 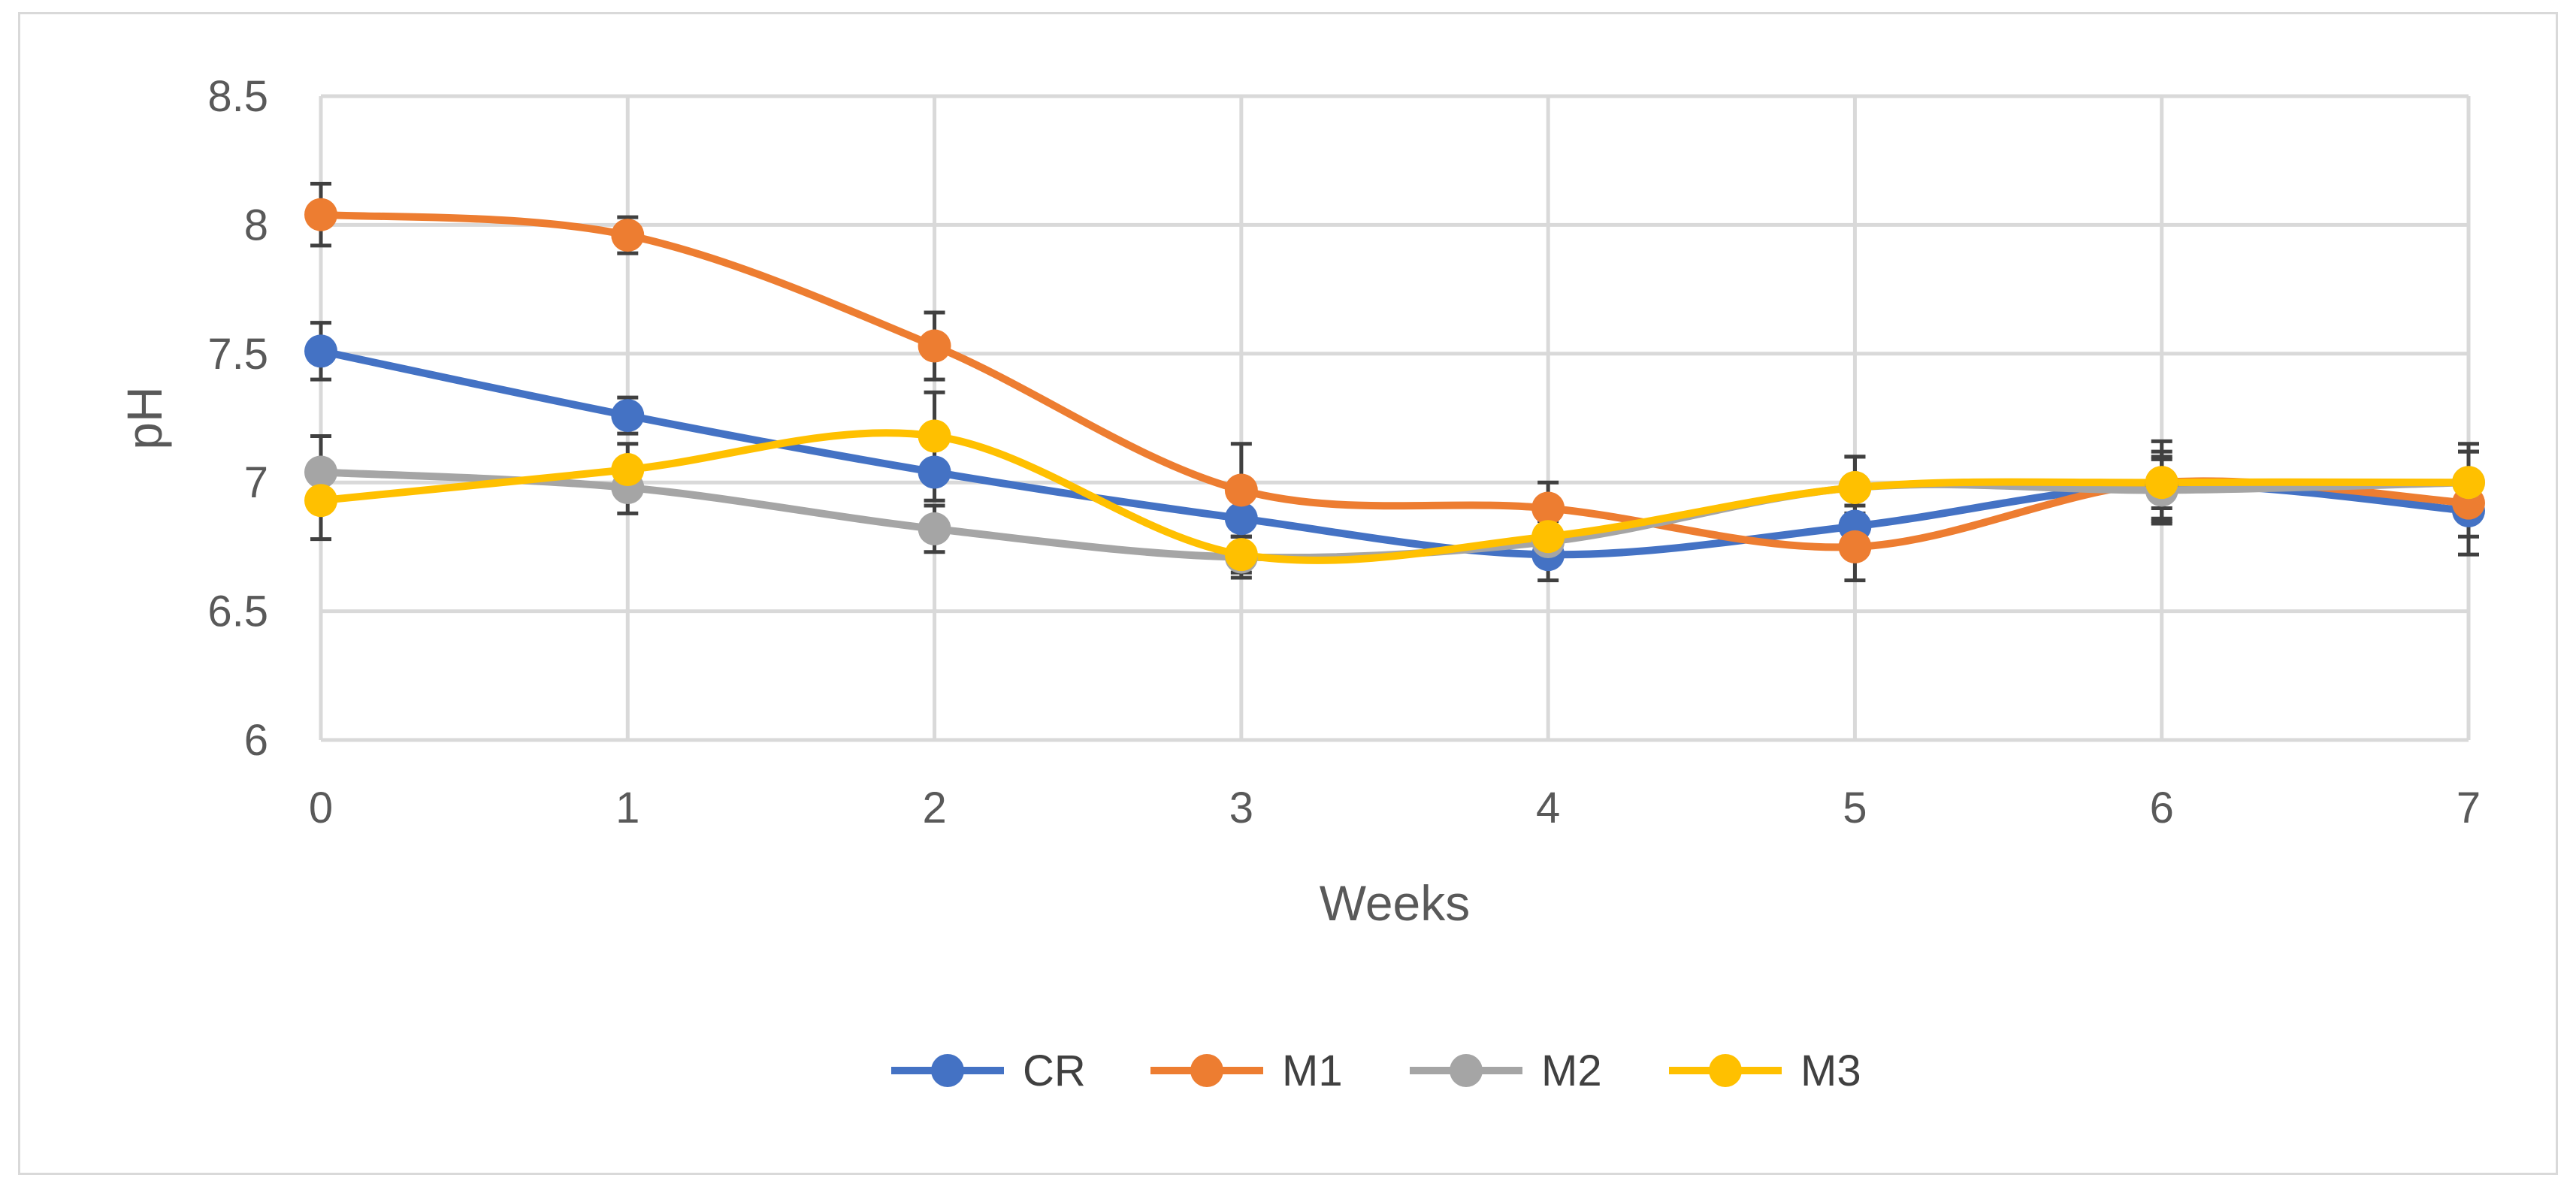 I want to click on x-tick-label: 5, so click(x=1855, y=808).